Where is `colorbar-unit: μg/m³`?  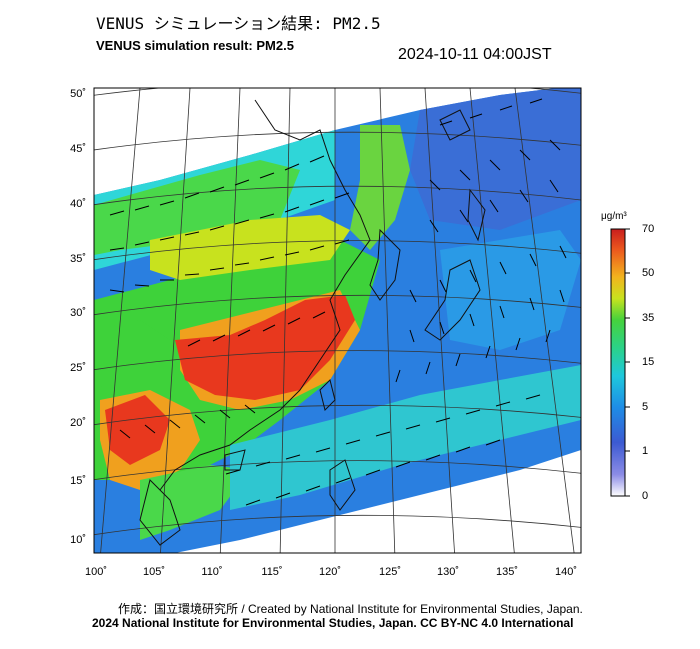 colorbar-unit: μg/m³ is located at coordinates (614, 216).